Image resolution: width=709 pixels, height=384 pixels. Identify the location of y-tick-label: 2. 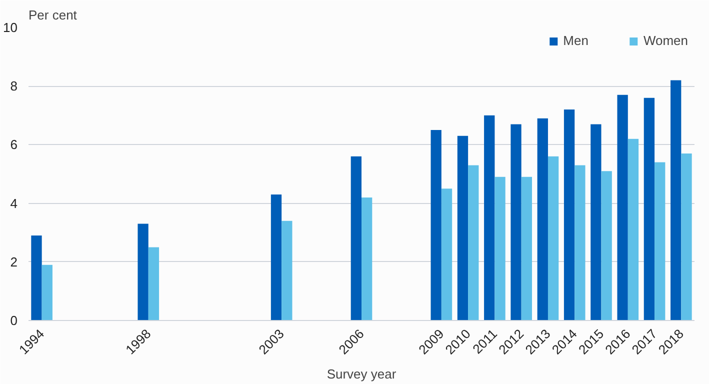
(14, 262).